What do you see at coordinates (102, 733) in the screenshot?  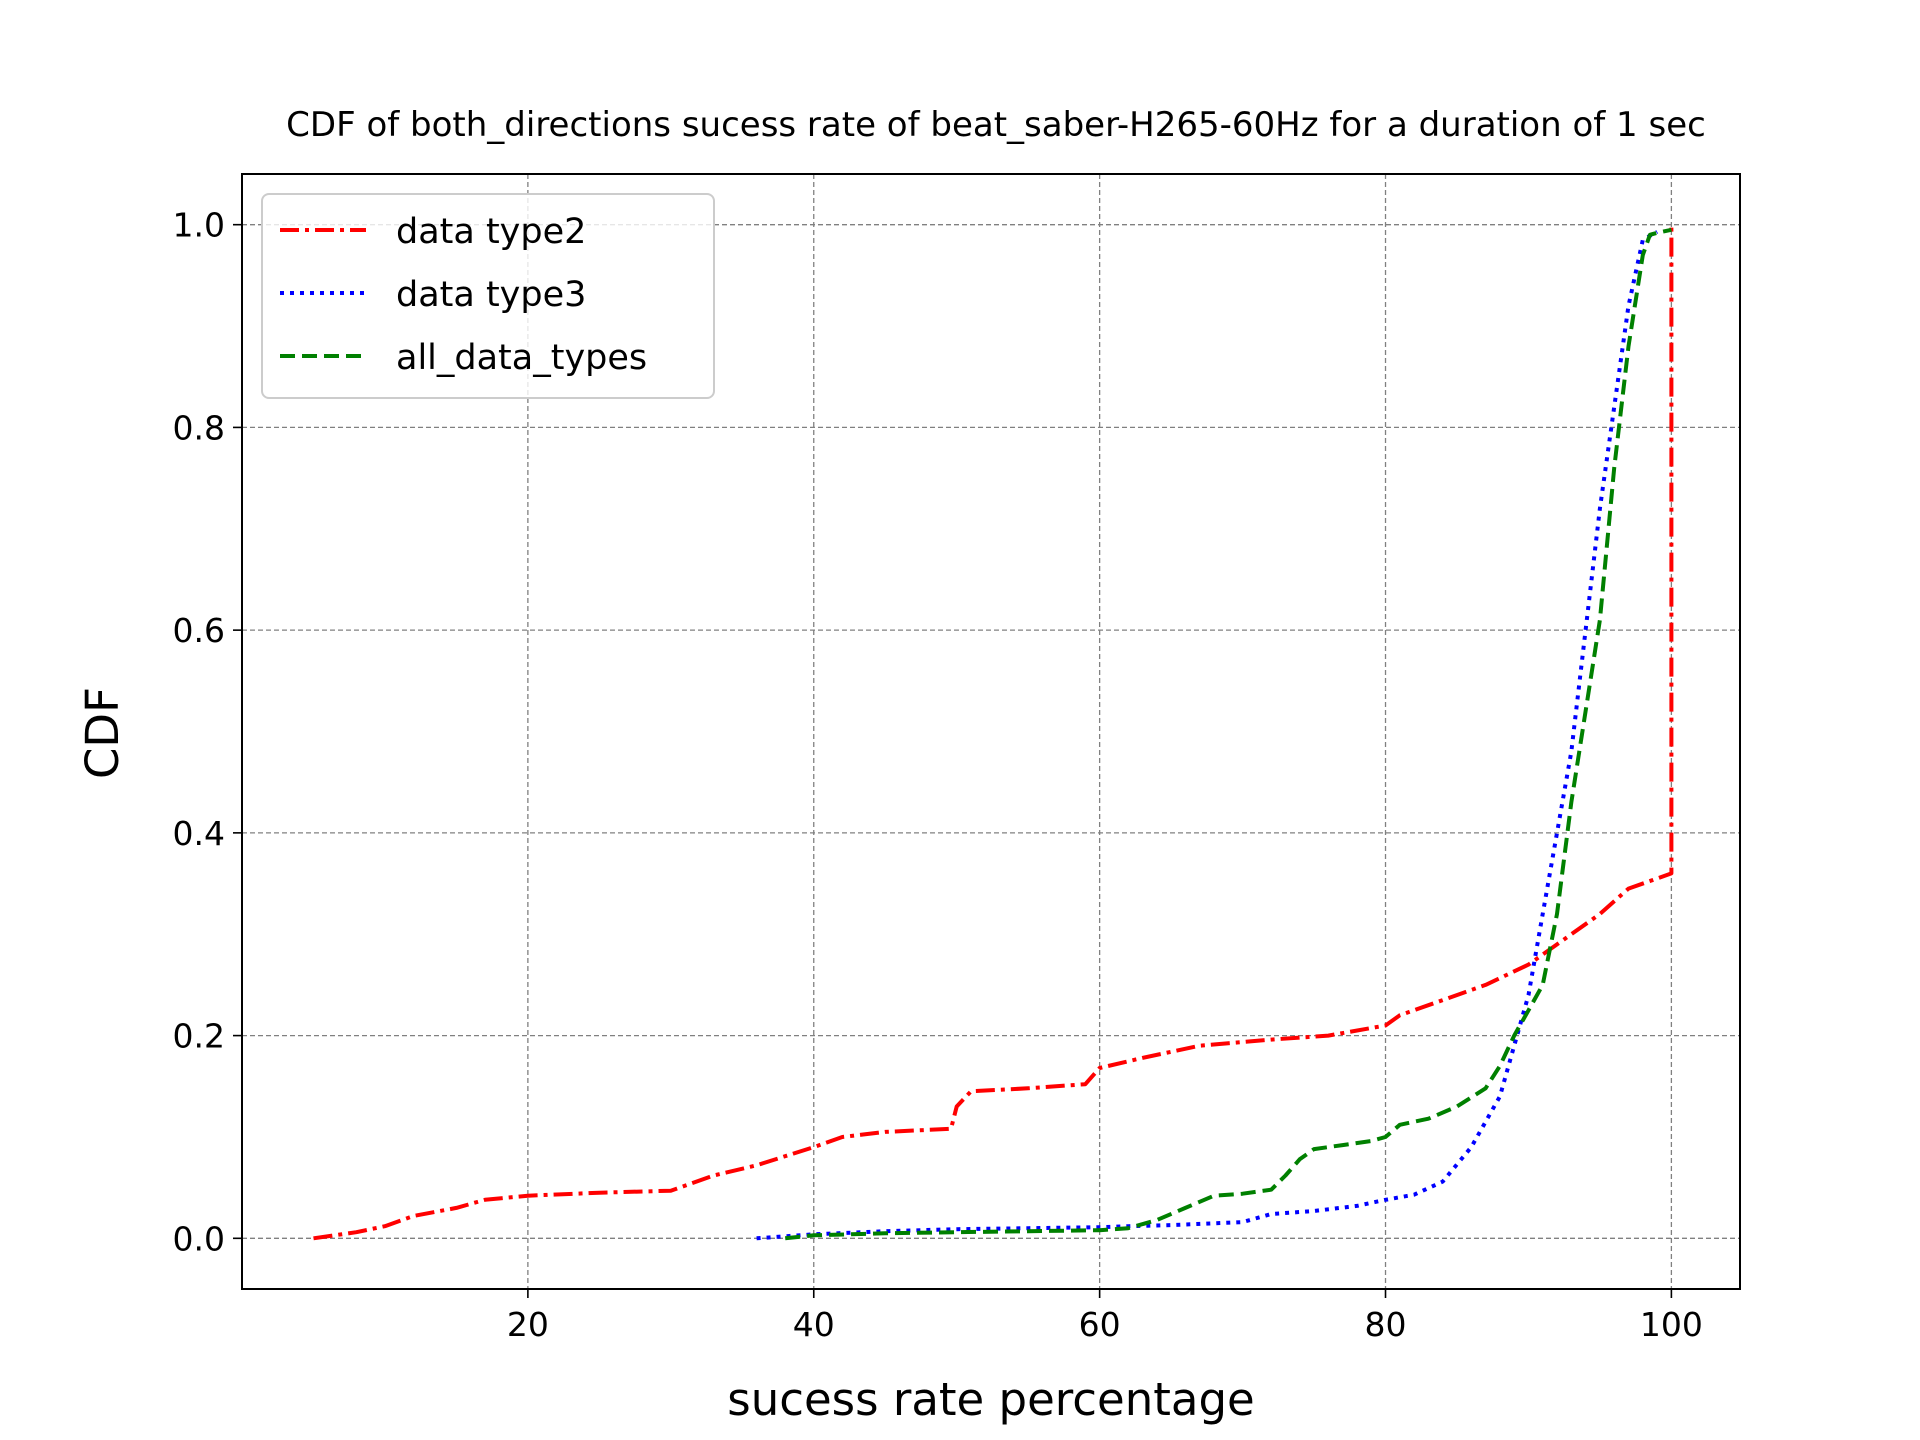 I see `y-axis-label: CDF` at bounding box center [102, 733].